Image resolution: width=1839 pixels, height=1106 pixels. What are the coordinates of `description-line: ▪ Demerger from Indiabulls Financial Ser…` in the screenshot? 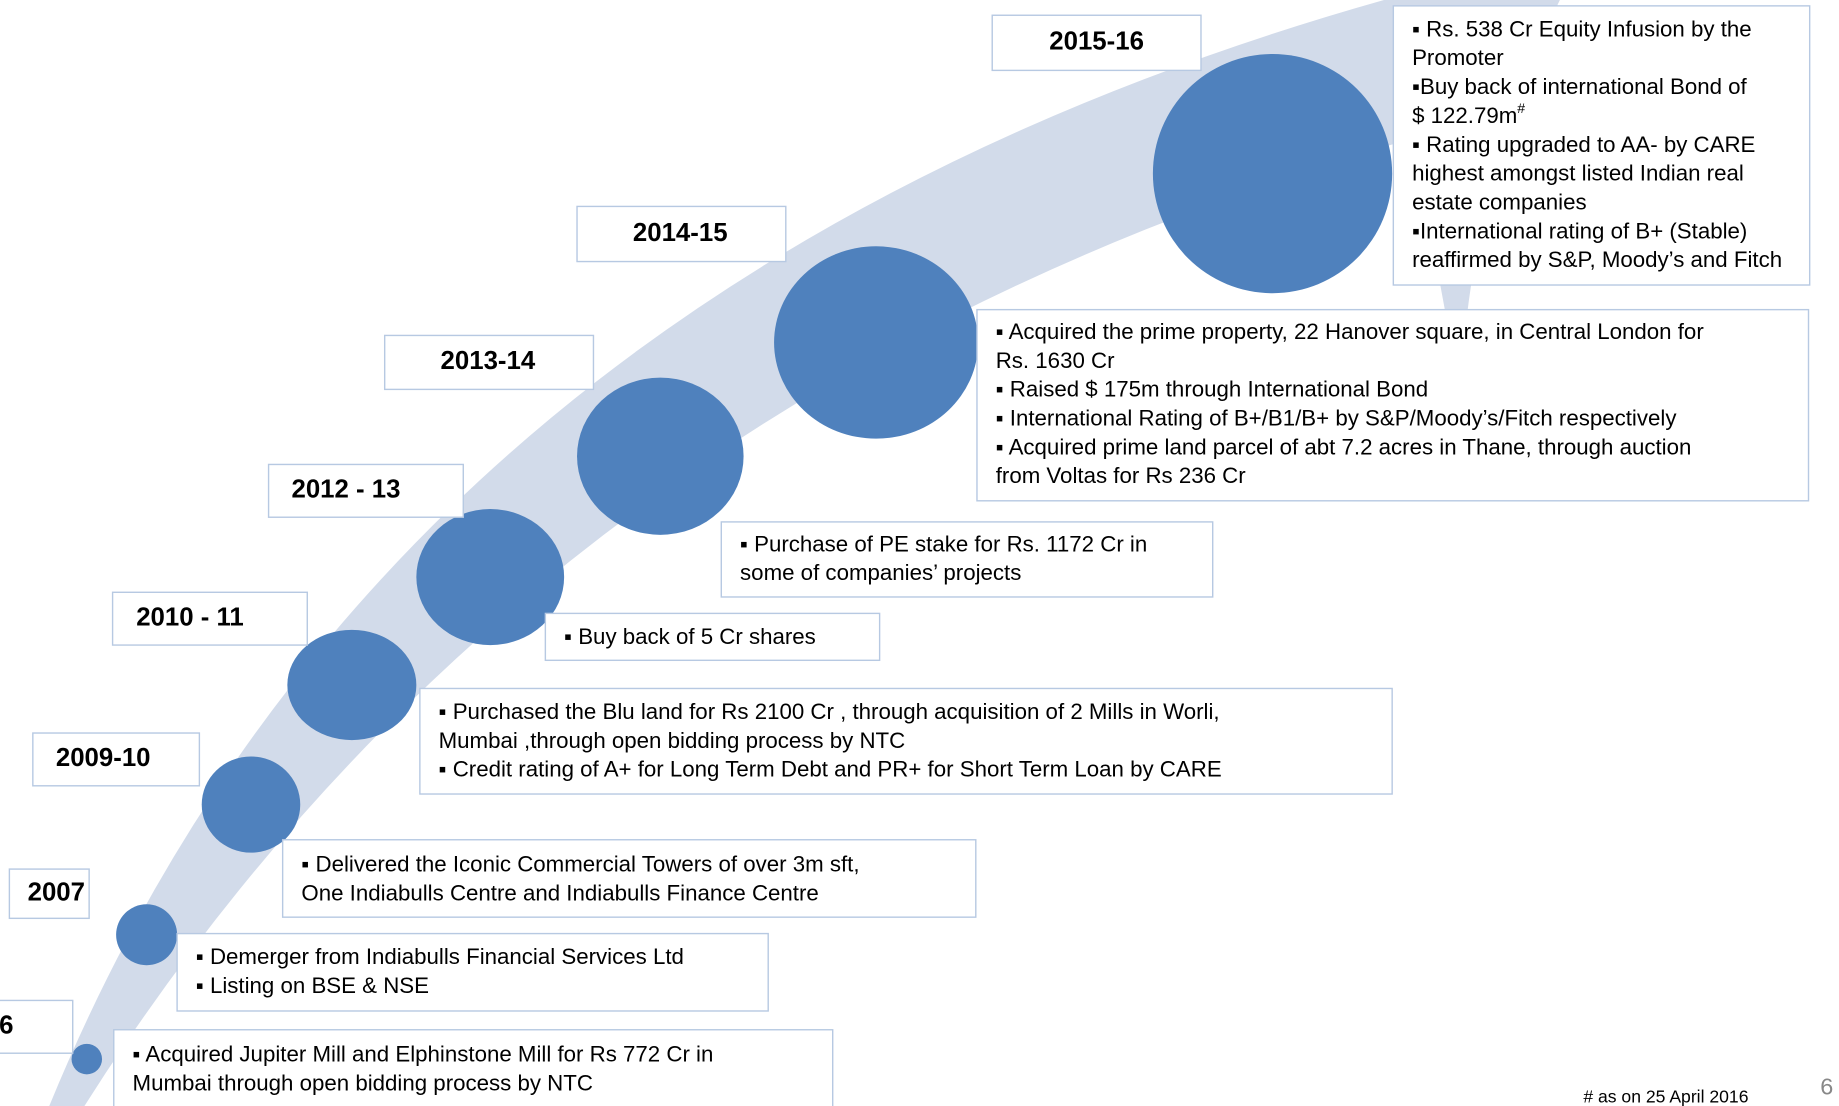 It's located at (440, 956).